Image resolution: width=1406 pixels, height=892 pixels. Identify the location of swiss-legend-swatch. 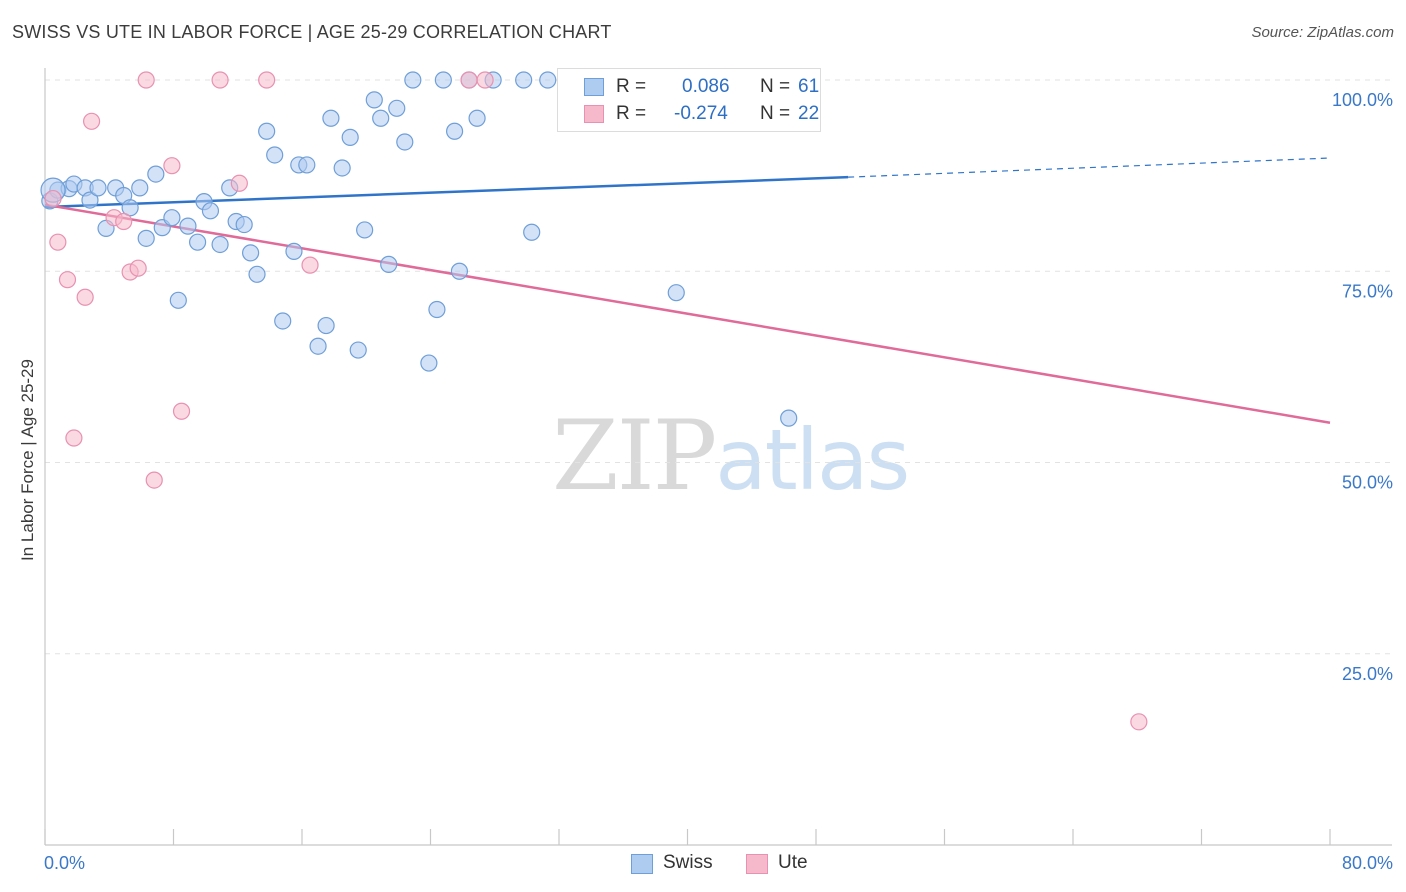
(642, 864).